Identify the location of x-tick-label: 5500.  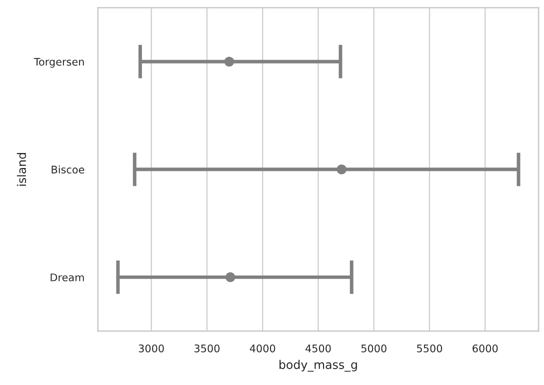
(429, 348).